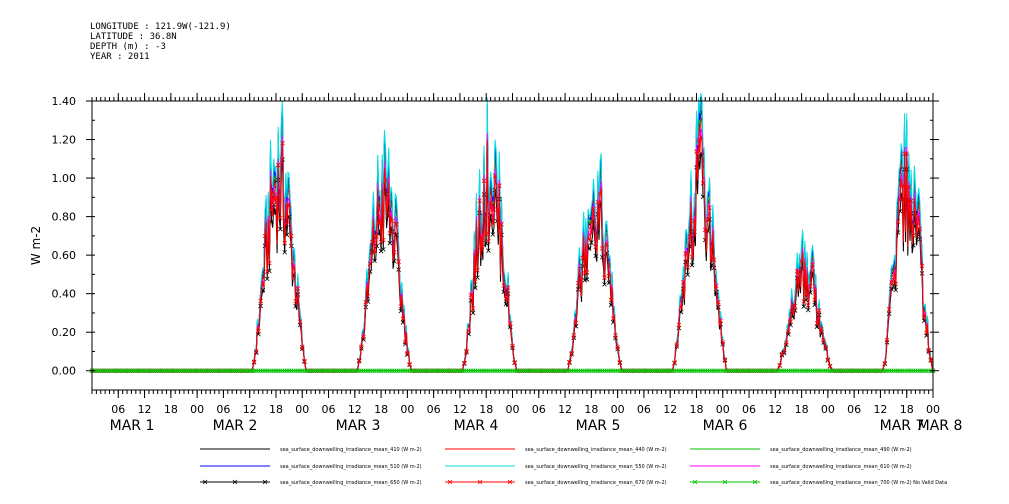 Image resolution: width=1009 pixels, height=504 pixels. I want to click on latitude-text: LATITUDE : 36.8N, so click(133, 37).